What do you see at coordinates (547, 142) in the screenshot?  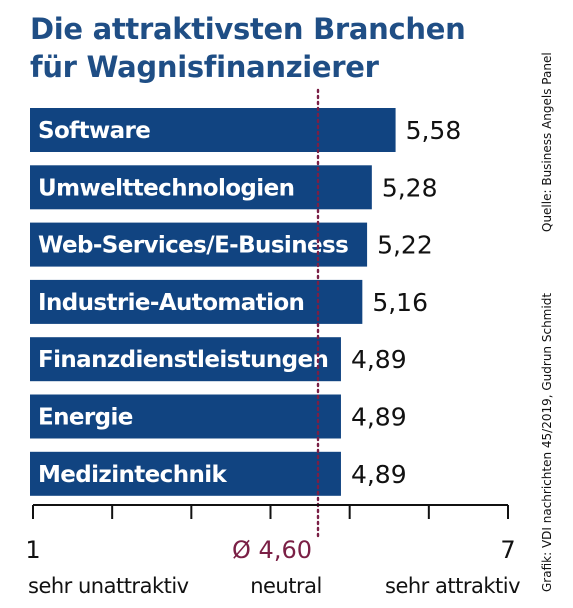 I see `source-credit: Quelle: Business Angels Panel` at bounding box center [547, 142].